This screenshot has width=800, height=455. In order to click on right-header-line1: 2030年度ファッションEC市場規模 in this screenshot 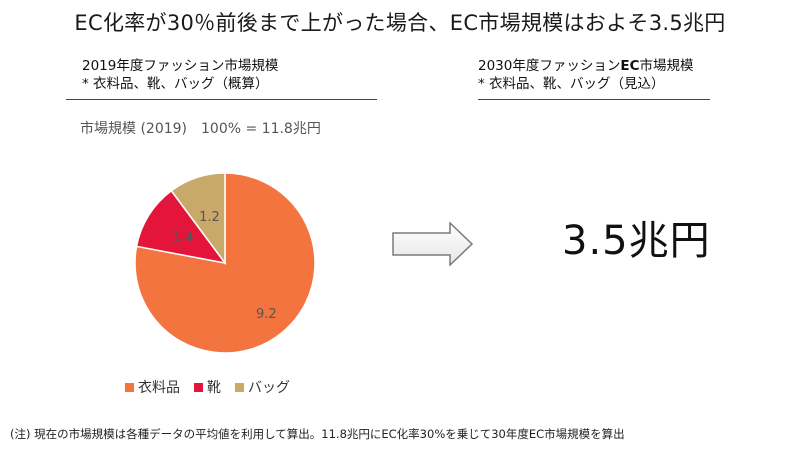, I will do `click(586, 66)`.